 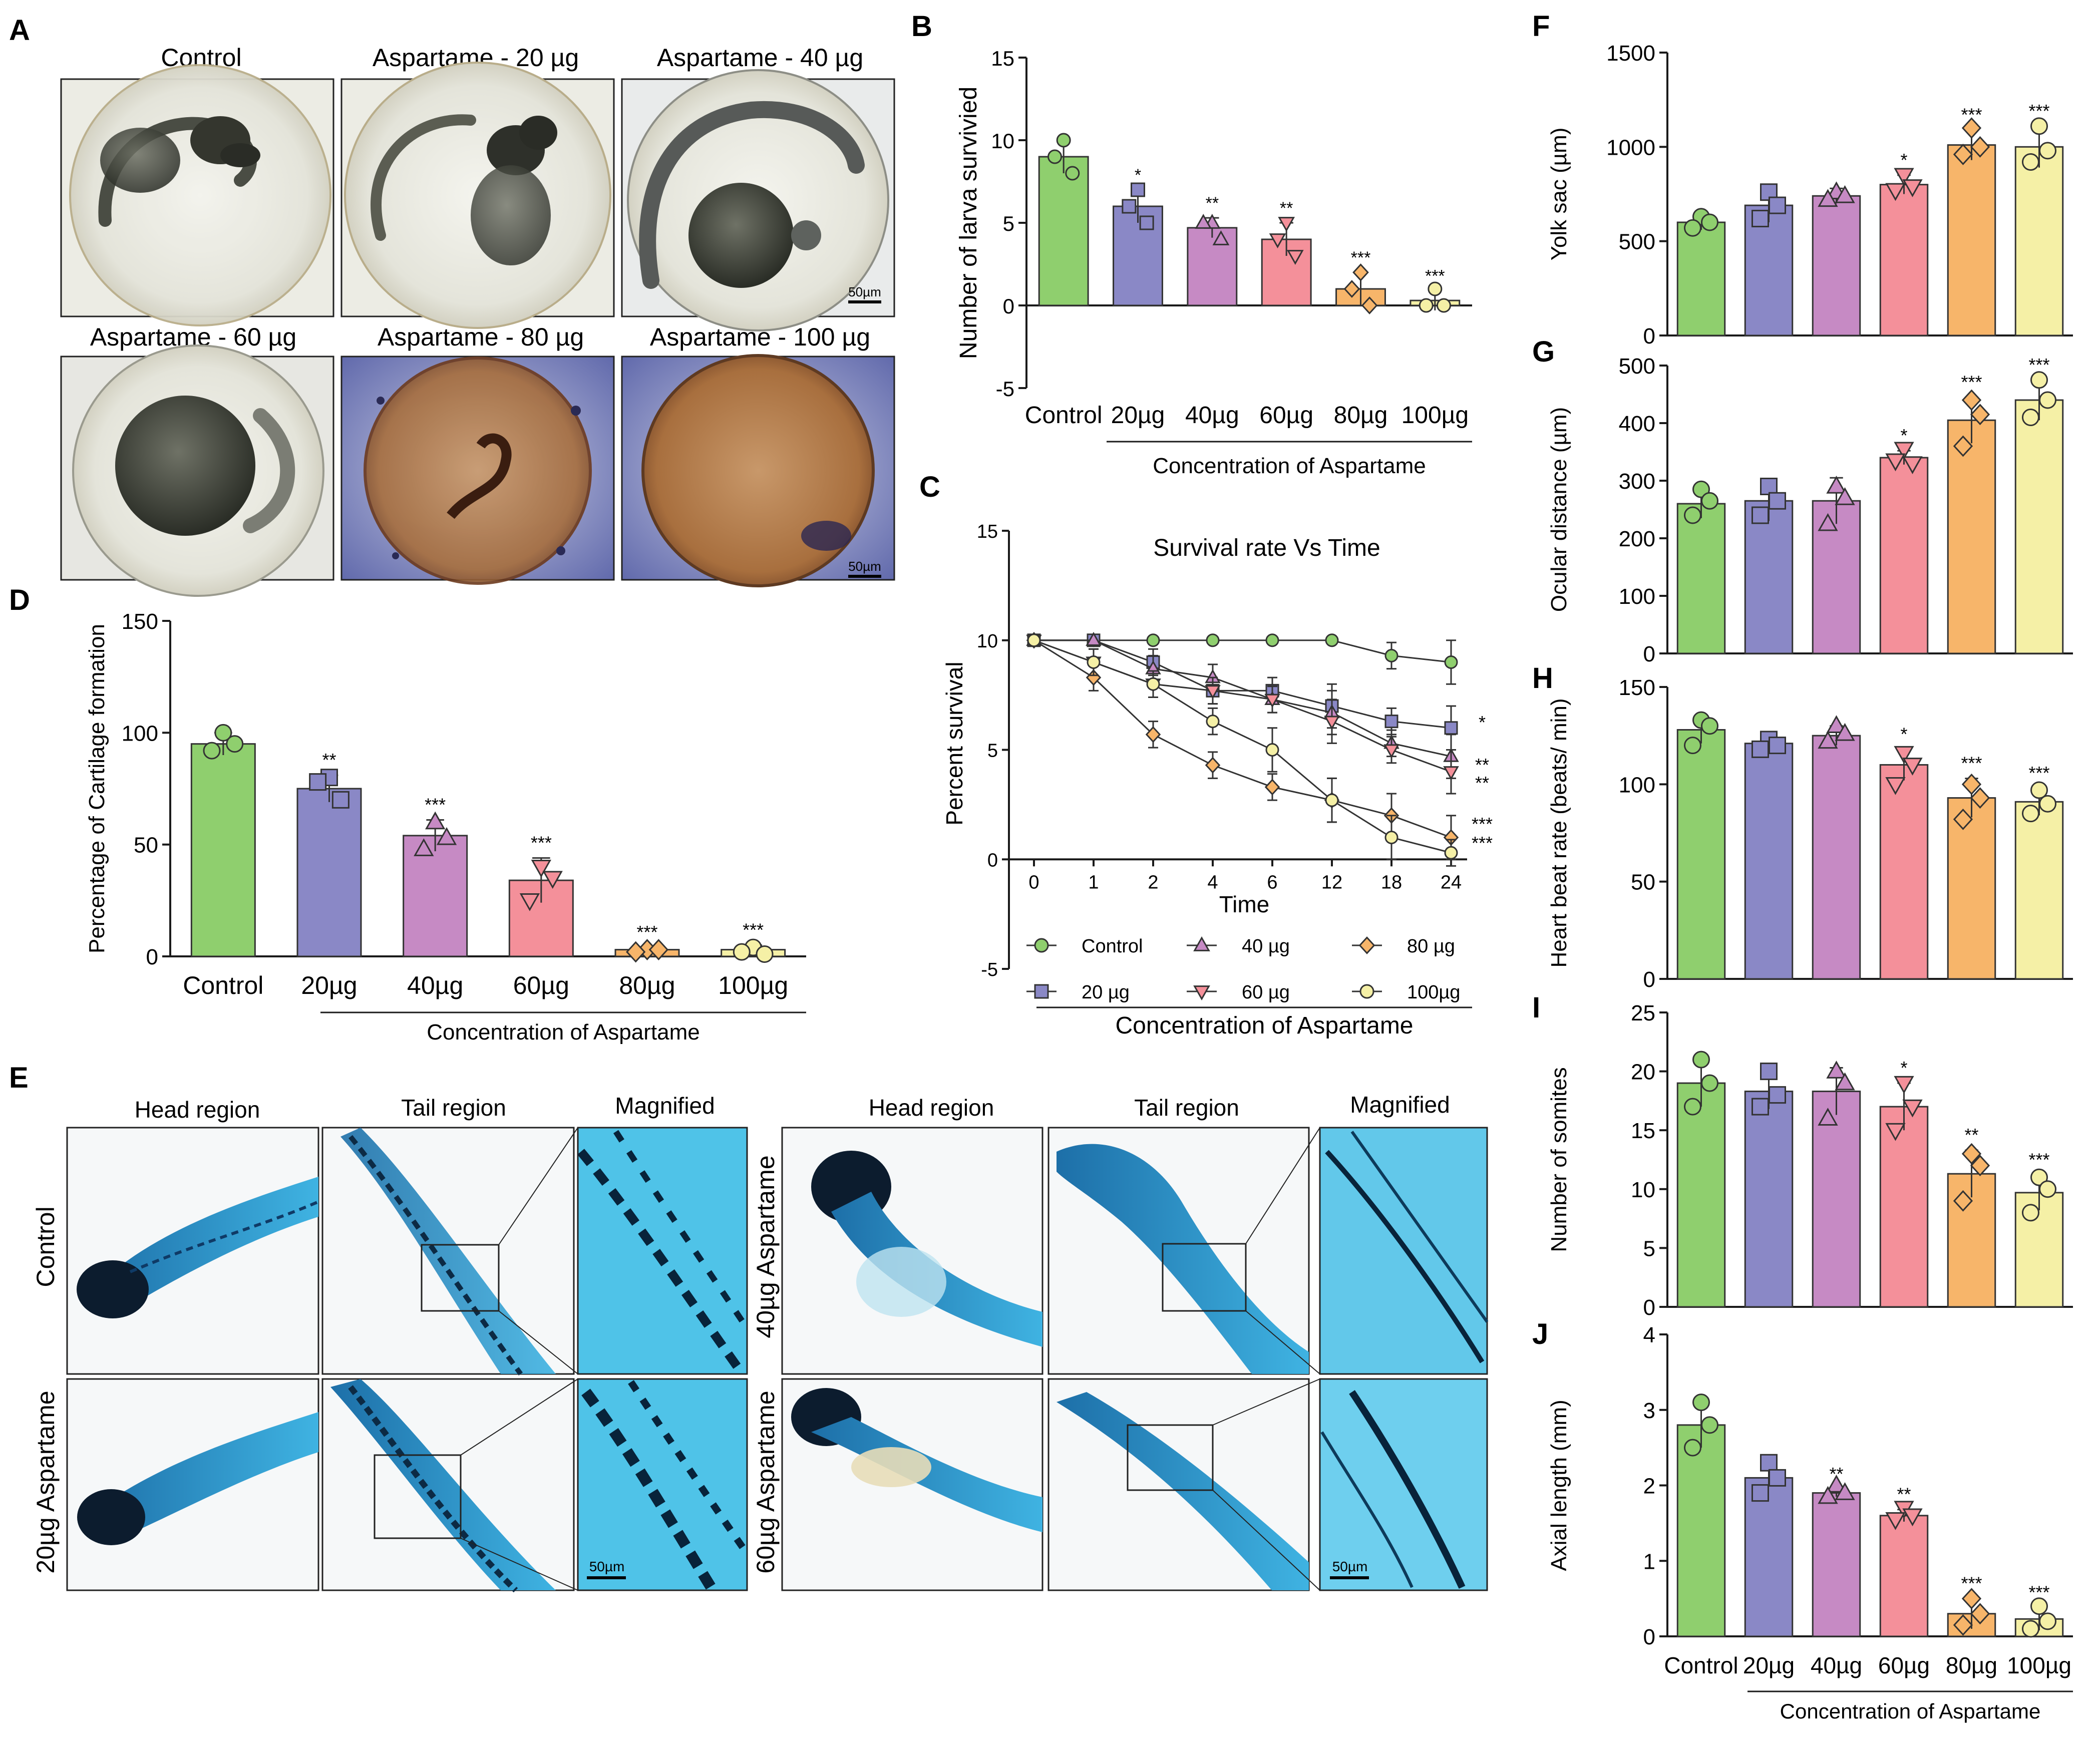 I want to click on e-head-40ug, so click(x=912, y=1251).